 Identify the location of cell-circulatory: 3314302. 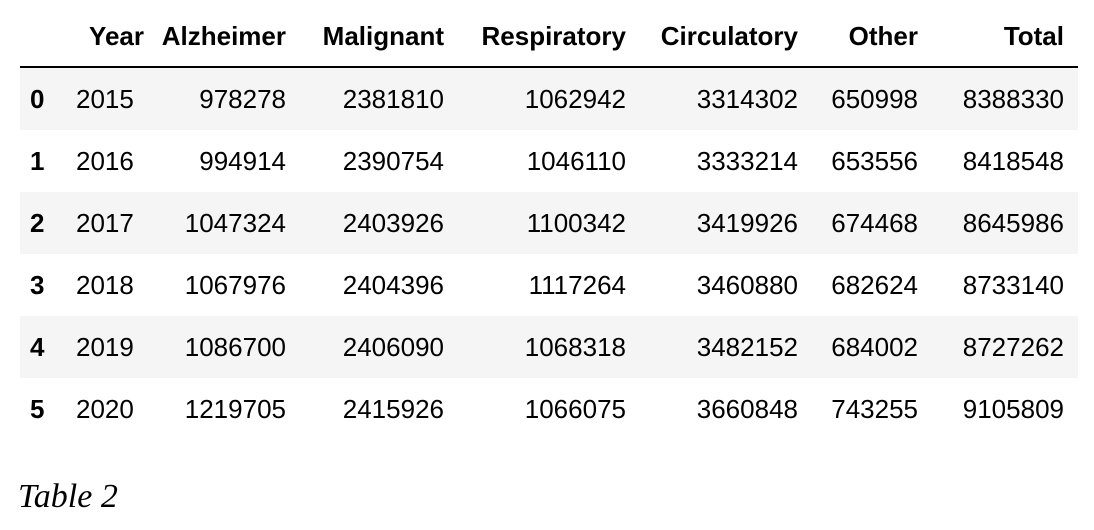
(747, 98).